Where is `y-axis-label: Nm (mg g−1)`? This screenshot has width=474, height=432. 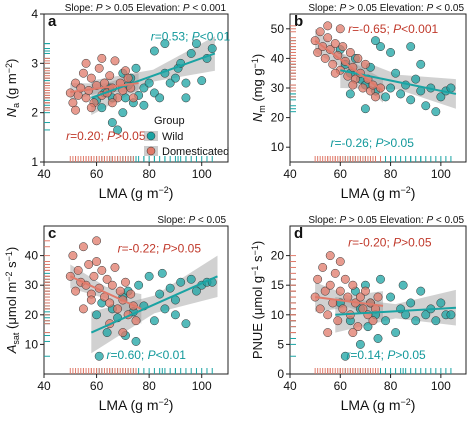
y-axis-label: Nm (mg g−1) is located at coordinates (258, 88).